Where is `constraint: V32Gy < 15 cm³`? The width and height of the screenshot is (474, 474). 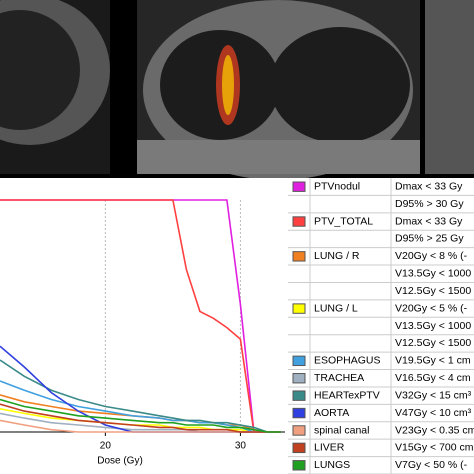
constraint: V32Gy < 15 cm³ is located at coordinates (433, 395).